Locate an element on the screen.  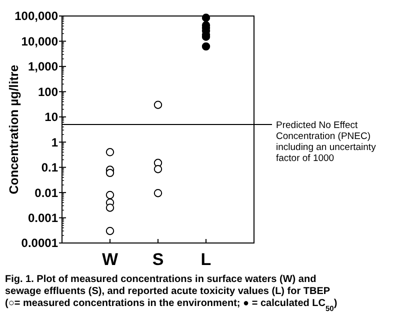
y-tick-label: 10,000 is located at coordinates (39, 41).